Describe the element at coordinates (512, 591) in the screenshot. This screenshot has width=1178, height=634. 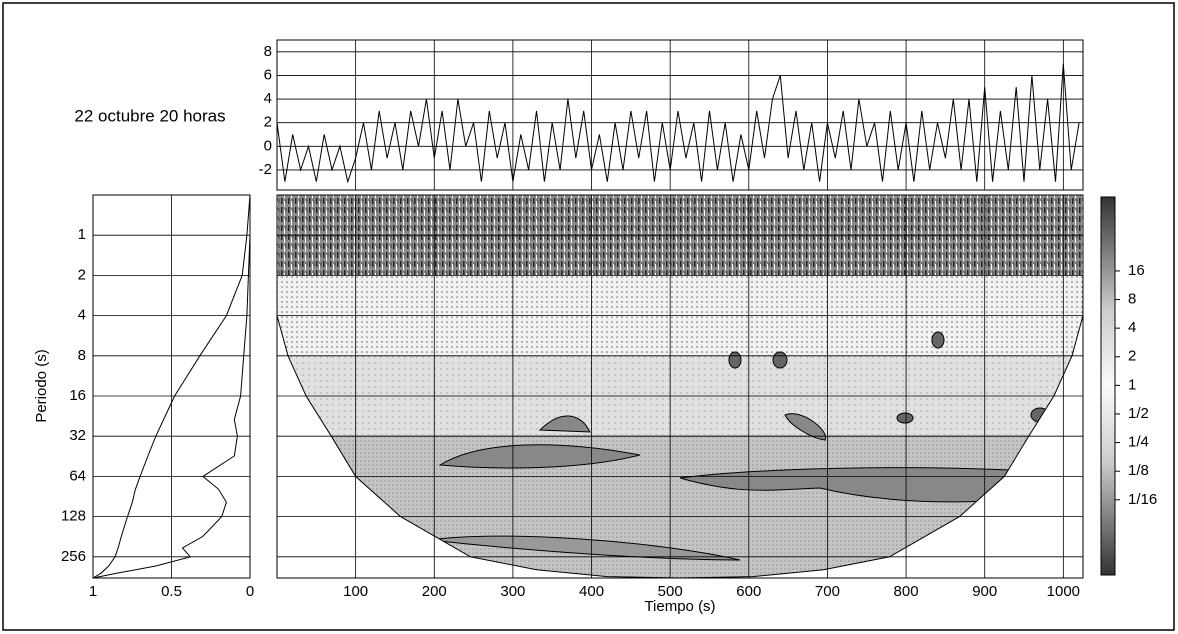
I see `x-tick-label: 300` at that location.